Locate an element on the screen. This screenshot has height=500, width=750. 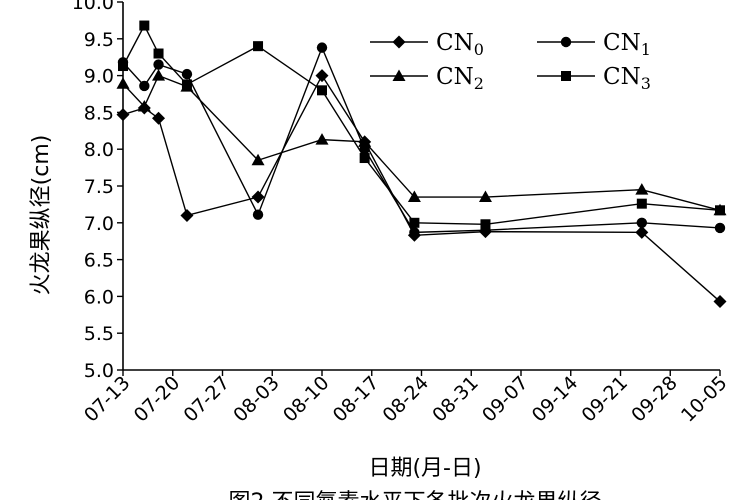
x-tick-label: 08-10 is located at coordinates (306, 399).